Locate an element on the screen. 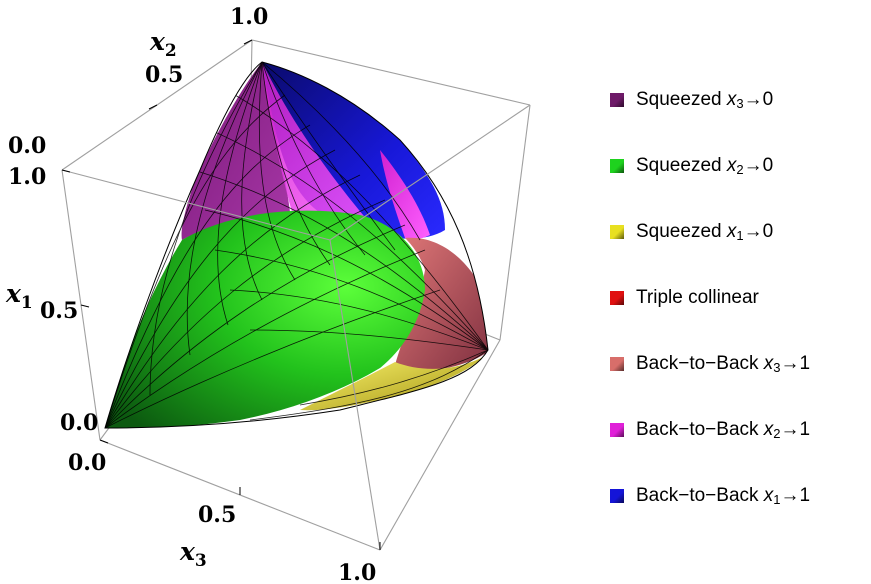  legend-label: Squeezed x3→0 is located at coordinates (705, 100).